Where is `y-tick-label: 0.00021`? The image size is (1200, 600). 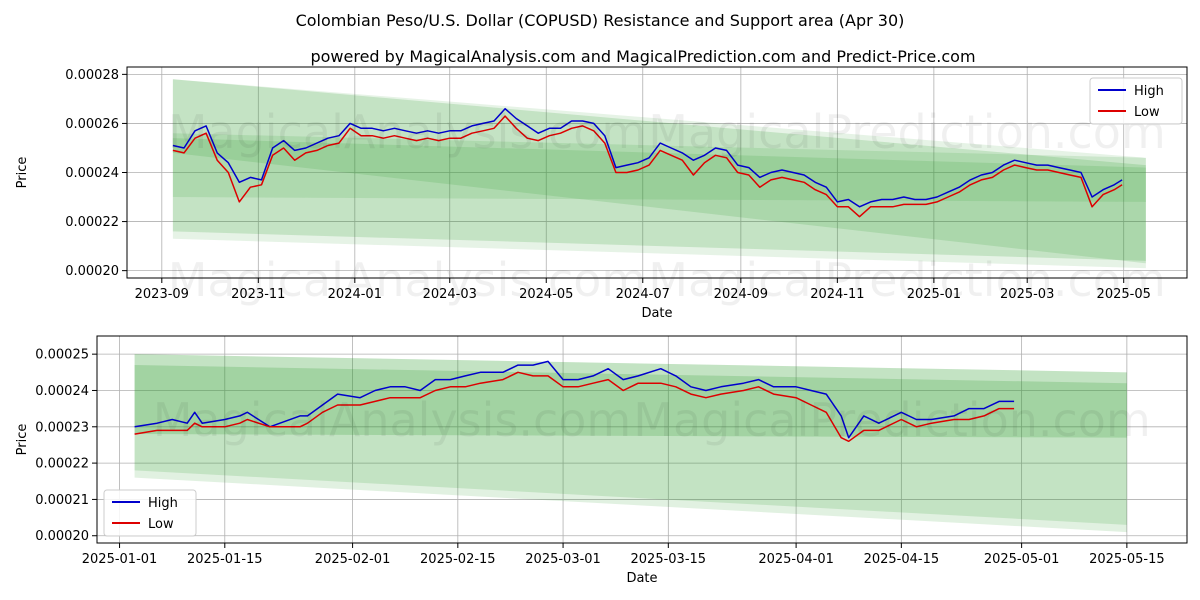
y-tick-label: 0.00021 is located at coordinates (62, 500).